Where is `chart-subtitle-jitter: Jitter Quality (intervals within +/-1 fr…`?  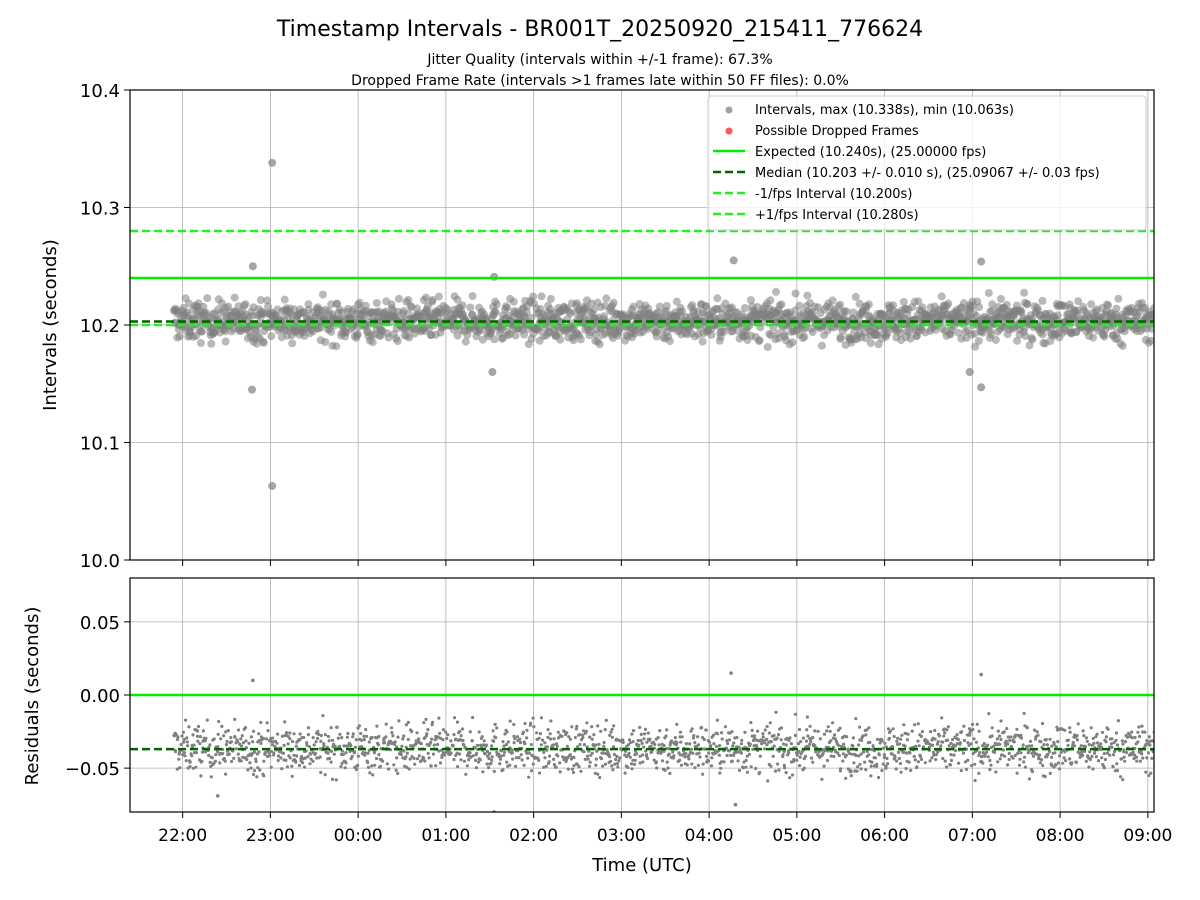
chart-subtitle-jitter: Jitter Quality (intervals within +/-1 fr… is located at coordinates (599, 60).